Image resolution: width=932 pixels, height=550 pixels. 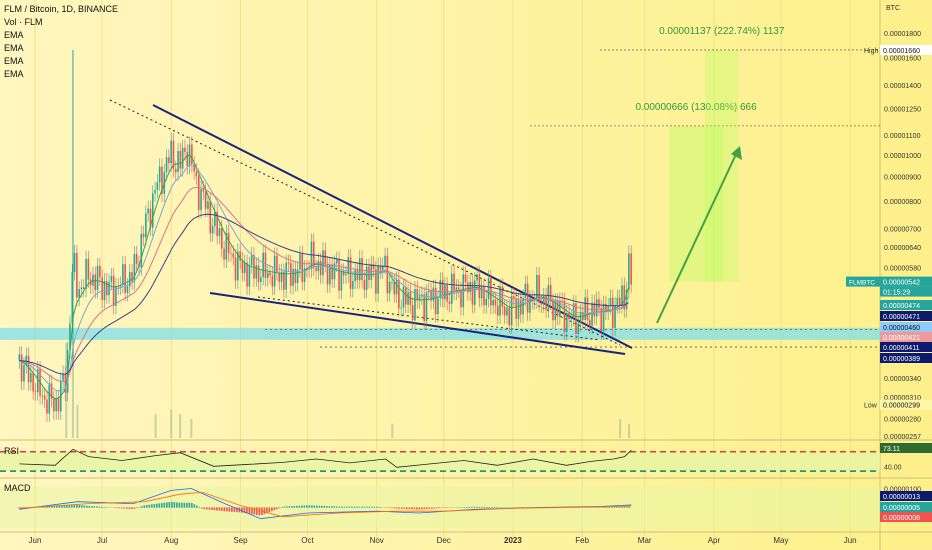 What do you see at coordinates (906, 327) in the screenshot?
I see `ema-value-2-bg` at bounding box center [906, 327].